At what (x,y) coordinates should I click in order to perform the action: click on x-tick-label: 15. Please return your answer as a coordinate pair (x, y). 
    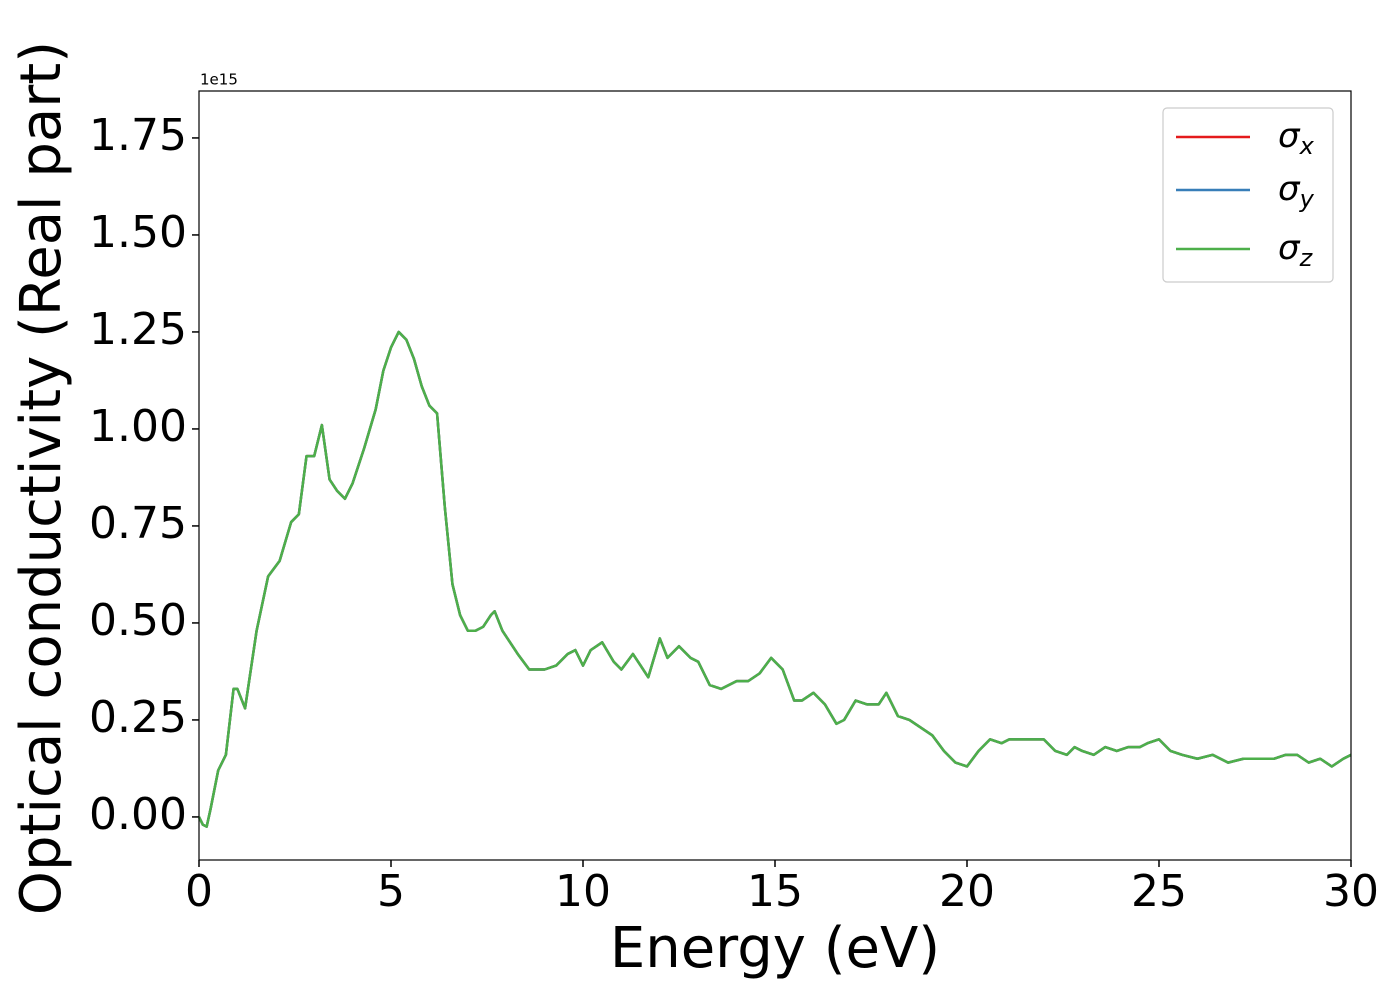
    Looking at the image, I should click on (775, 891).